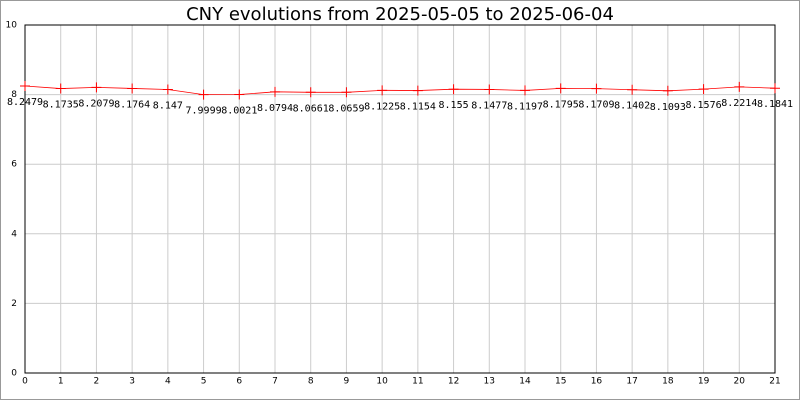  What do you see at coordinates (61, 382) in the screenshot?
I see `x-tick-label: 1` at bounding box center [61, 382].